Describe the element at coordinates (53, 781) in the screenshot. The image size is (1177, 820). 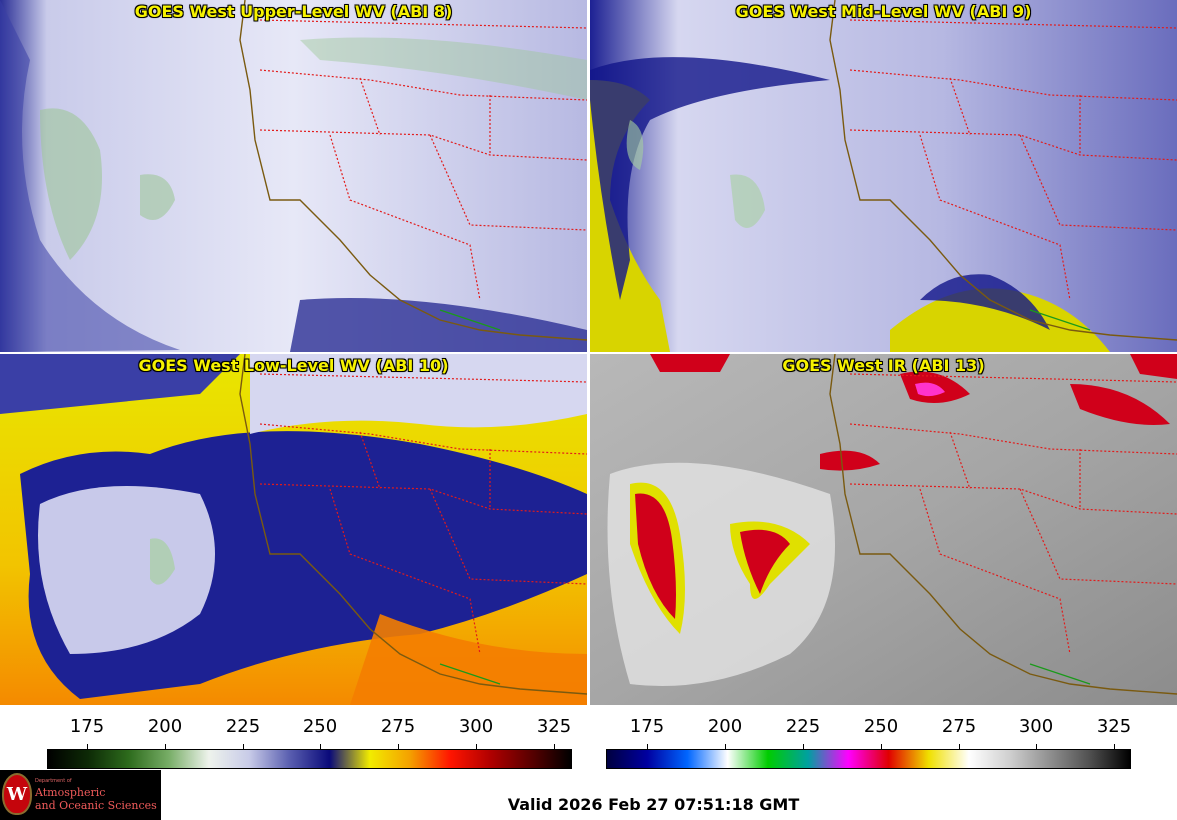
I see `logo-dept-text: Department of` at that location.